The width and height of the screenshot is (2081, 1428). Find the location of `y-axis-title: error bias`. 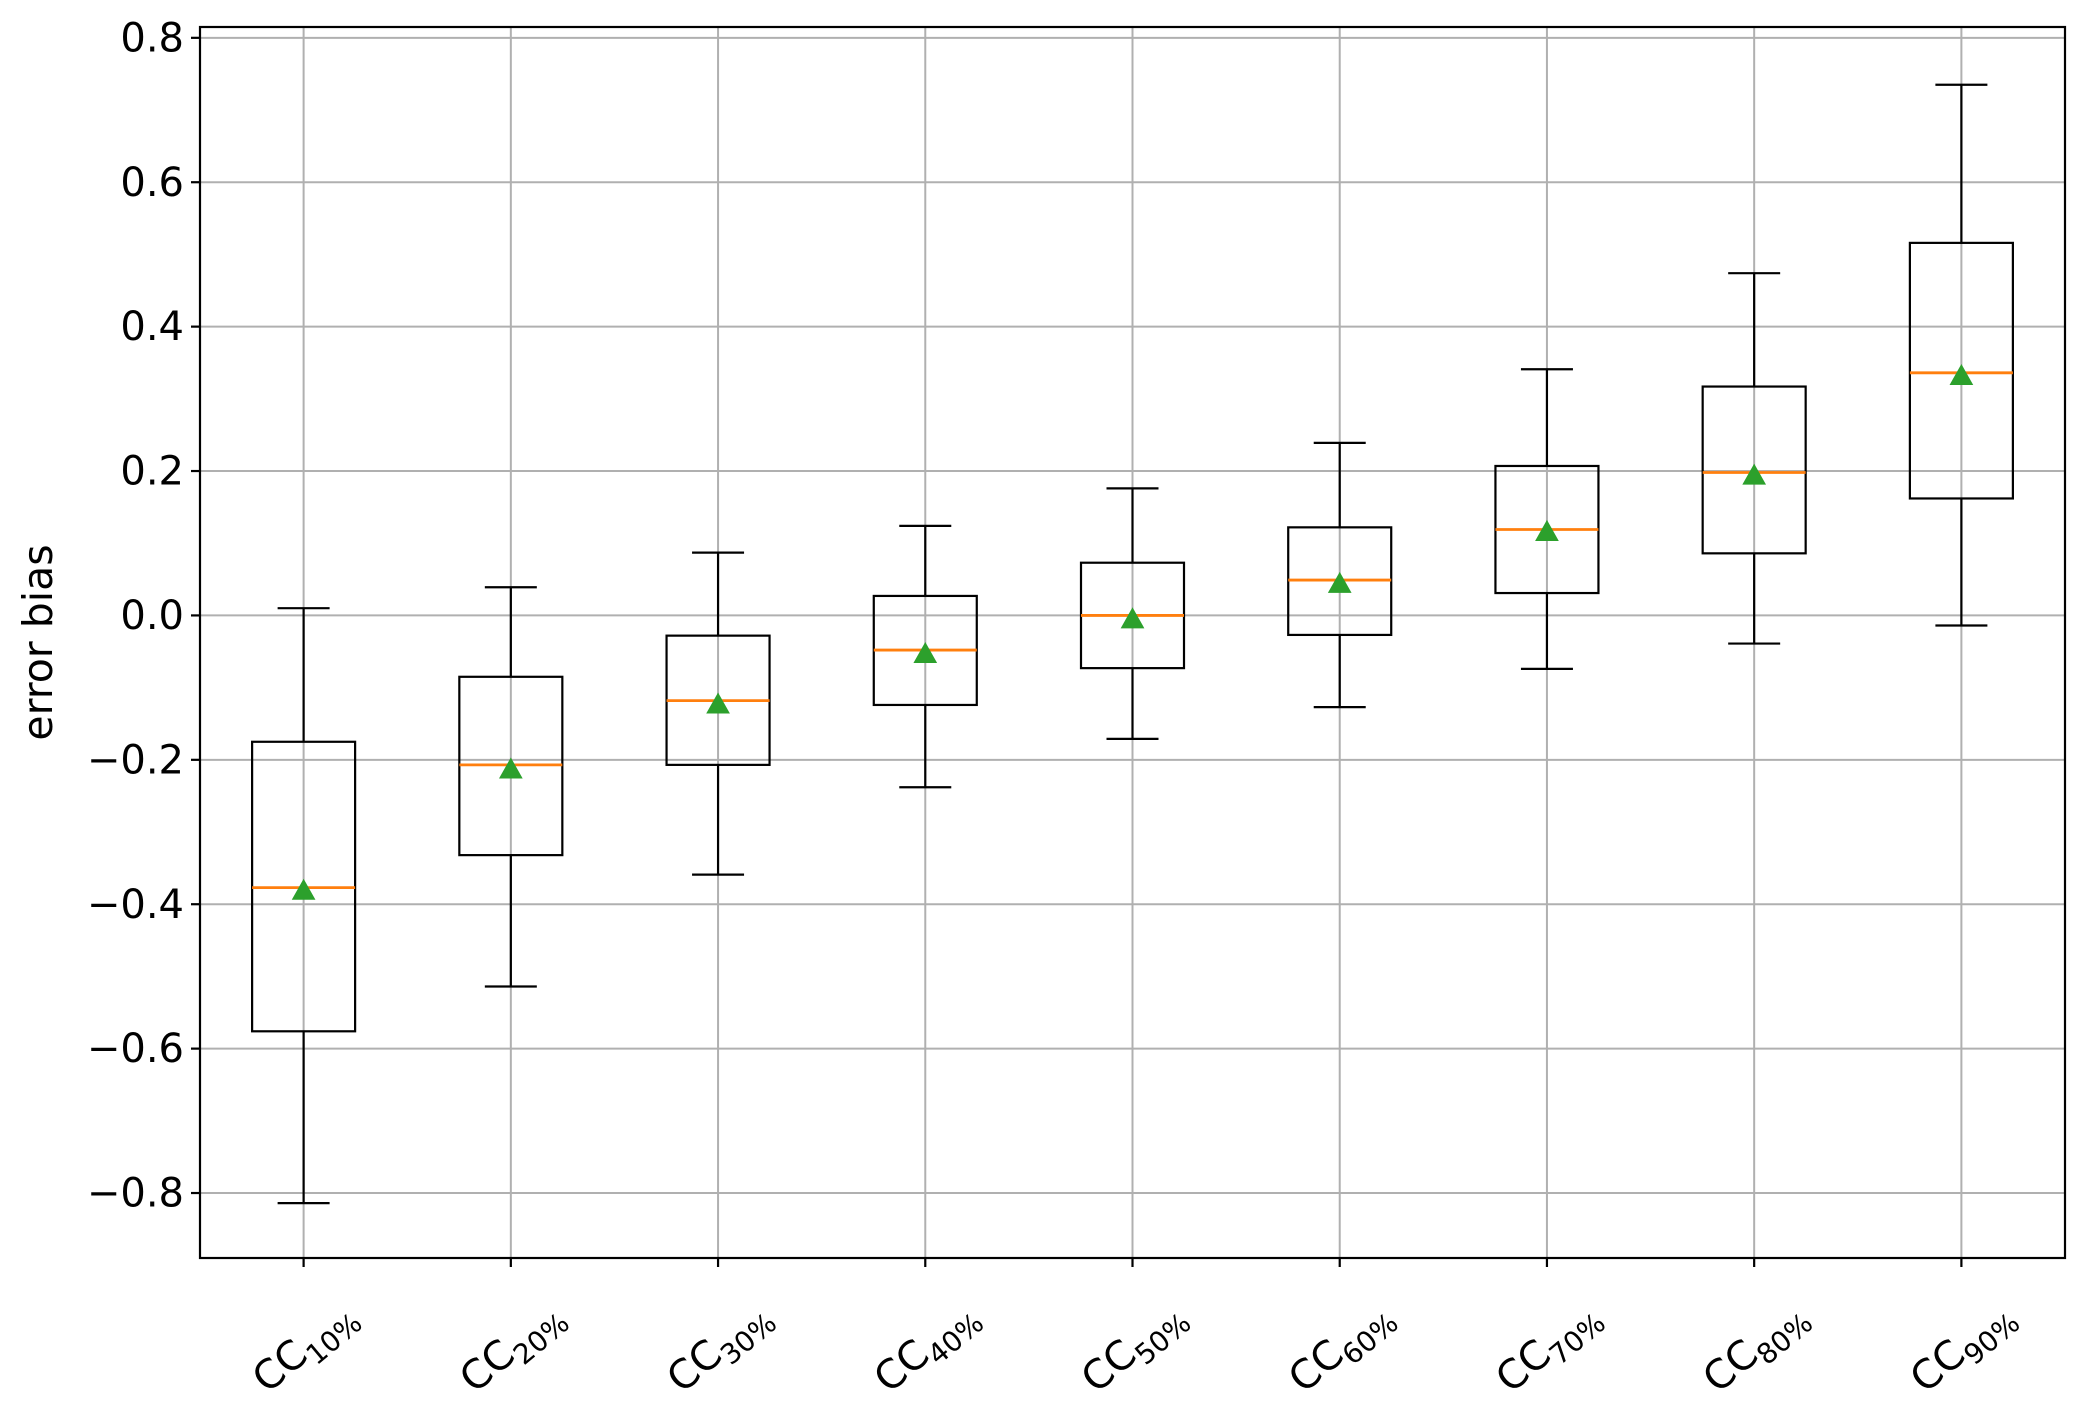

y-axis-title: error bias is located at coordinates (38, 642).